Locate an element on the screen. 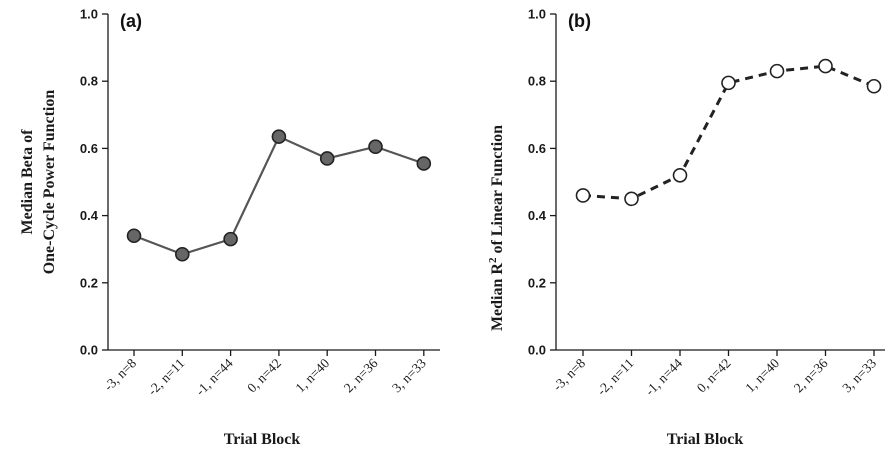 The width and height of the screenshot is (885, 450). panel-b-y-tick-label: 0.8 is located at coordinates (537, 81).